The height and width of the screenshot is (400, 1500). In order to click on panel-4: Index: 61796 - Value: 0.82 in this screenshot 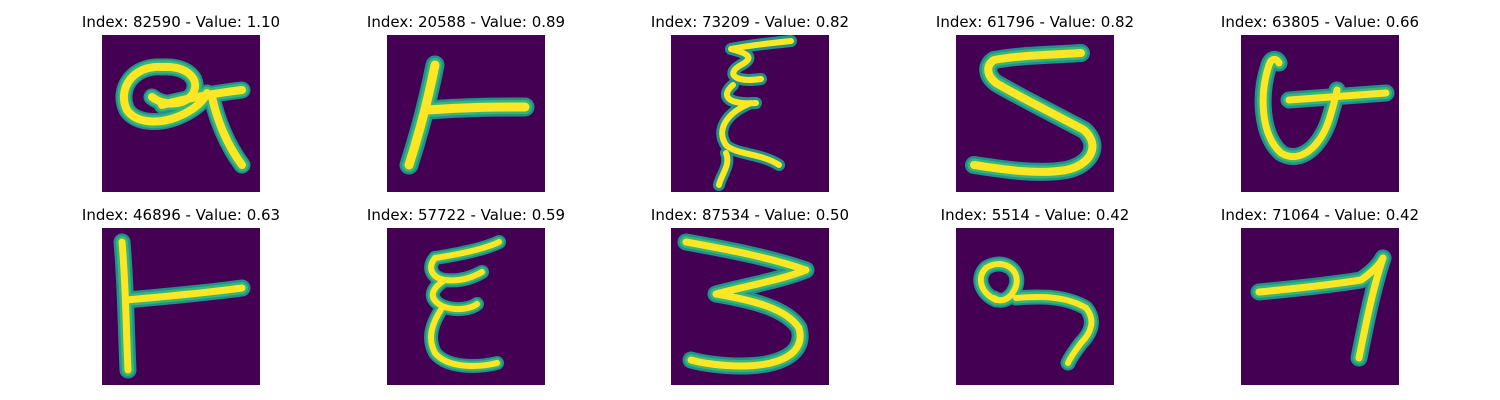, I will do `click(1035, 108)`.